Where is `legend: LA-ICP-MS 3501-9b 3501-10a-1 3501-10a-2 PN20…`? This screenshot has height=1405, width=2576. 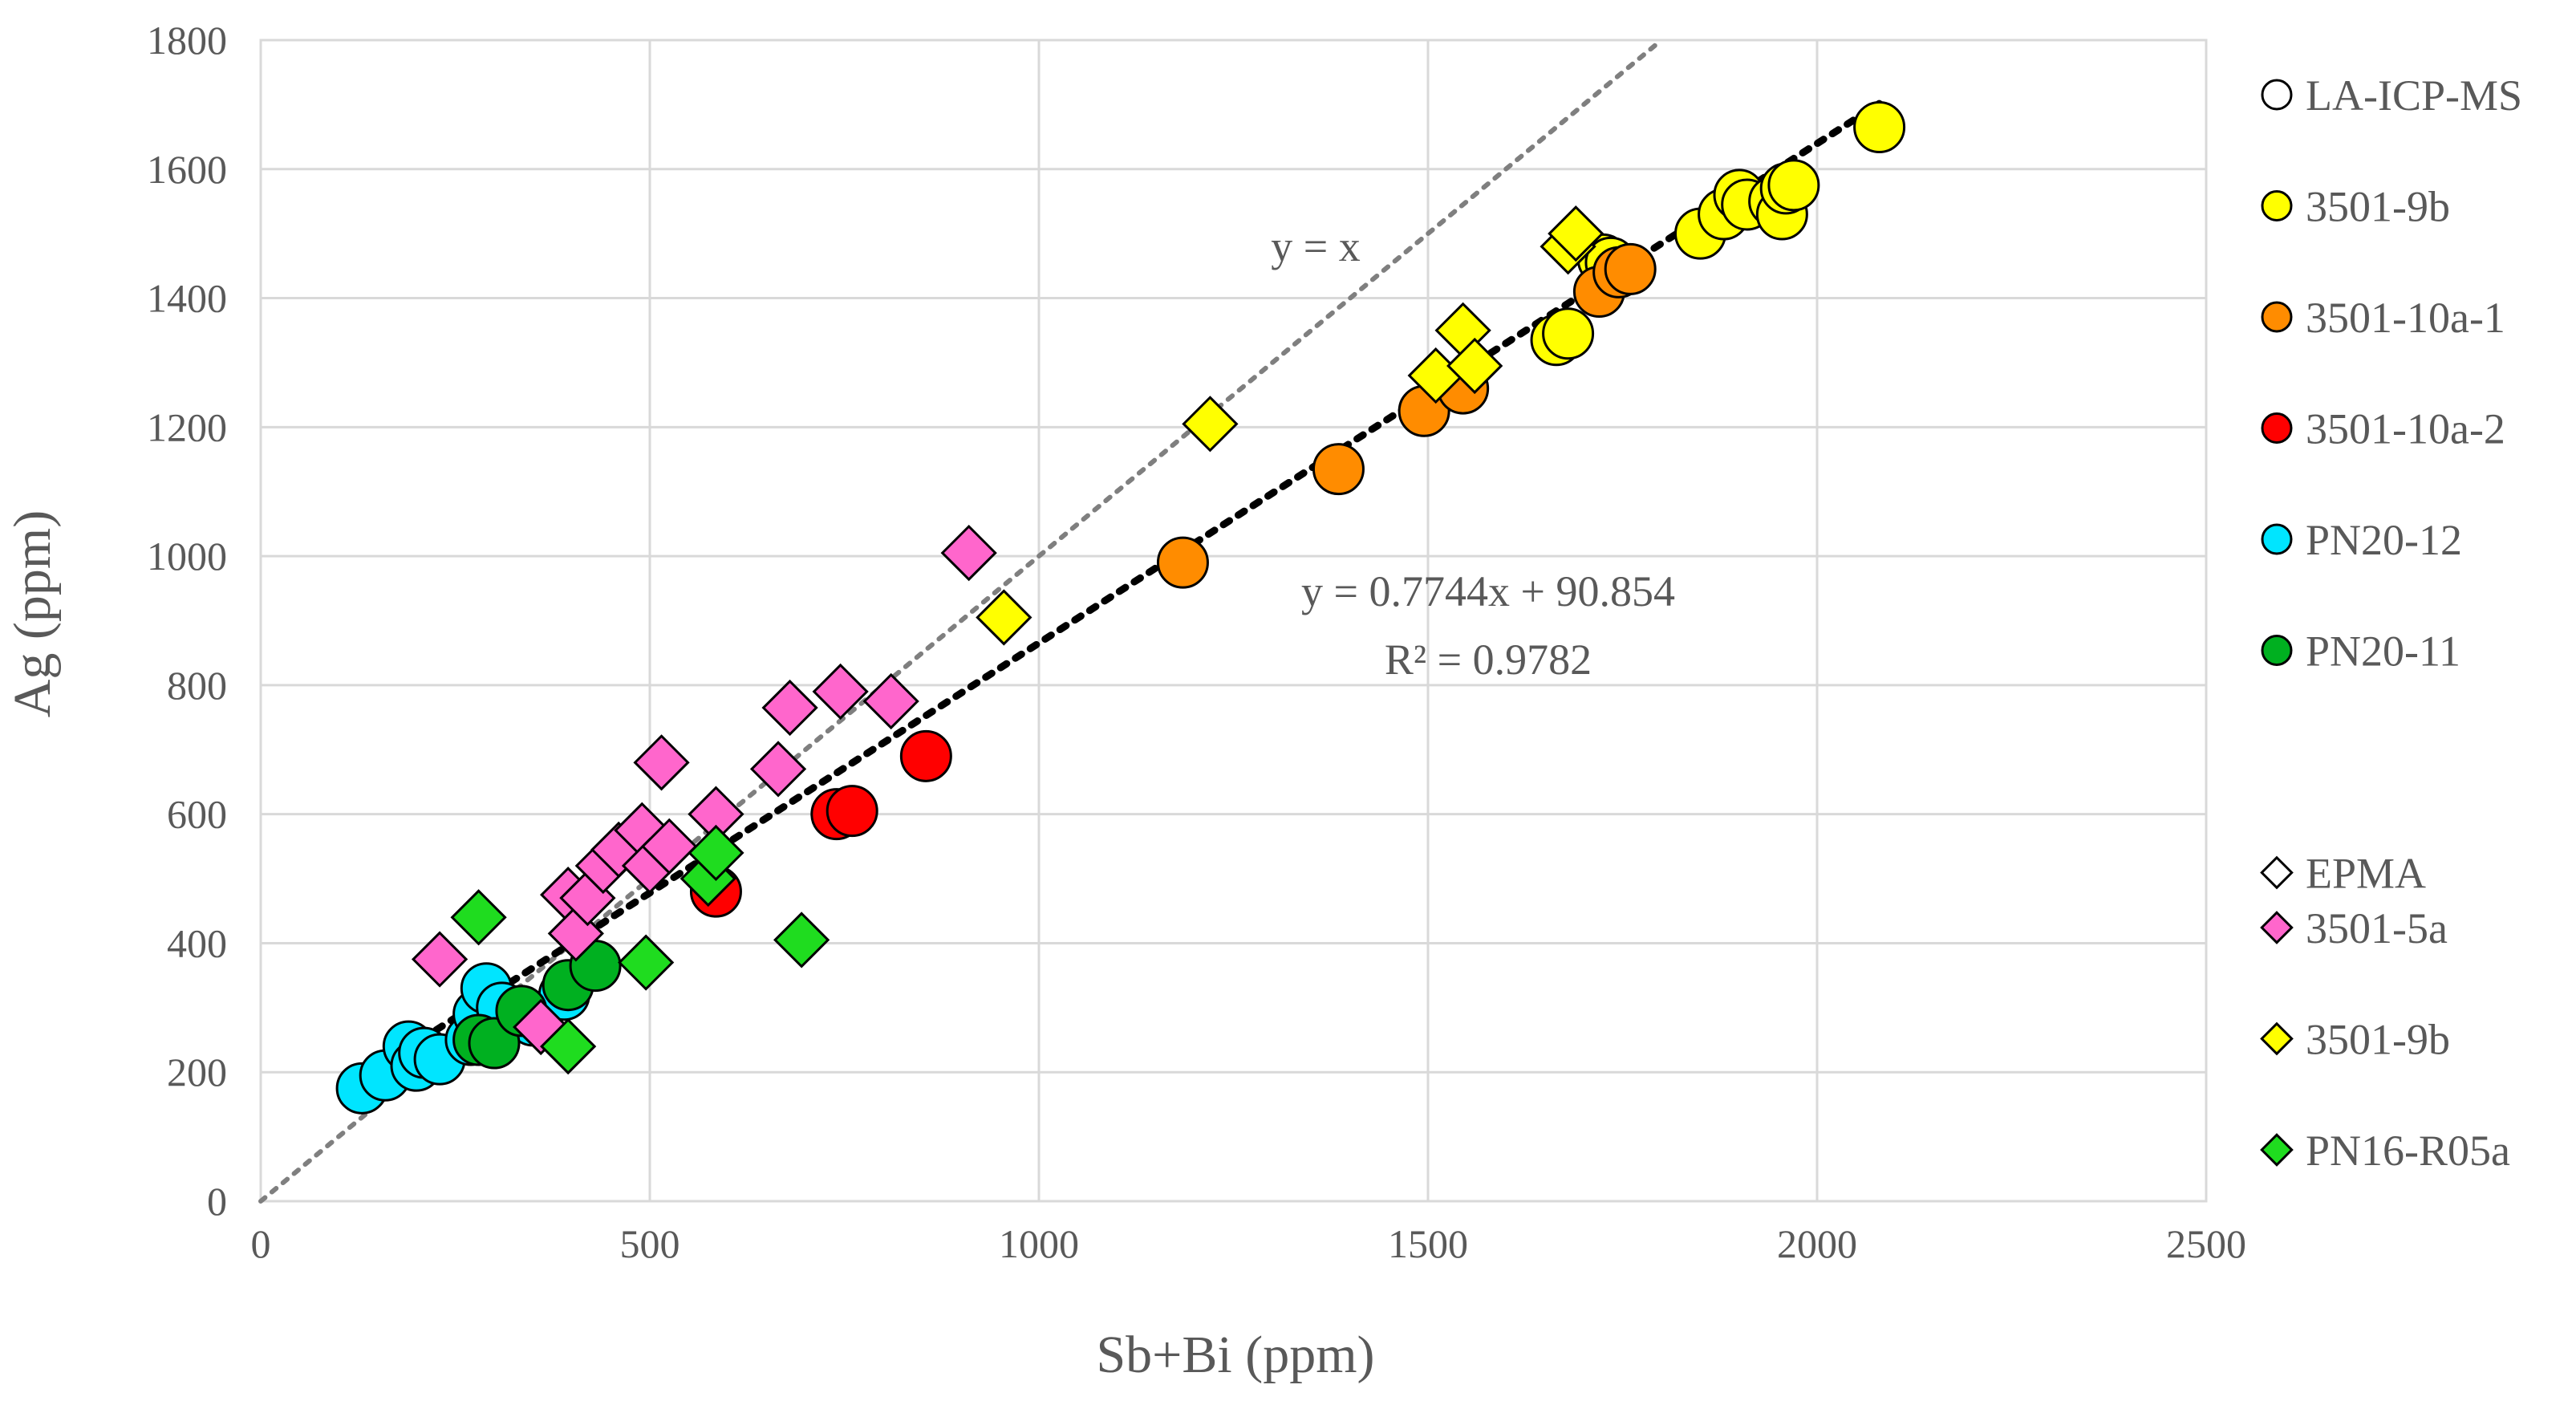 legend: LA-ICP-MS 3501-9b 3501-10a-1 3501-10a-2 PN20… is located at coordinates (2391, 623).